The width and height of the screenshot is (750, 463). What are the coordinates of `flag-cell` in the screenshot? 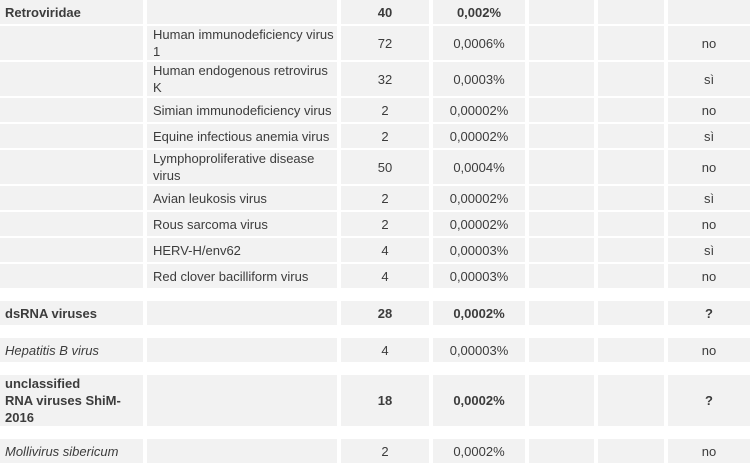 It's located at (709, 12).